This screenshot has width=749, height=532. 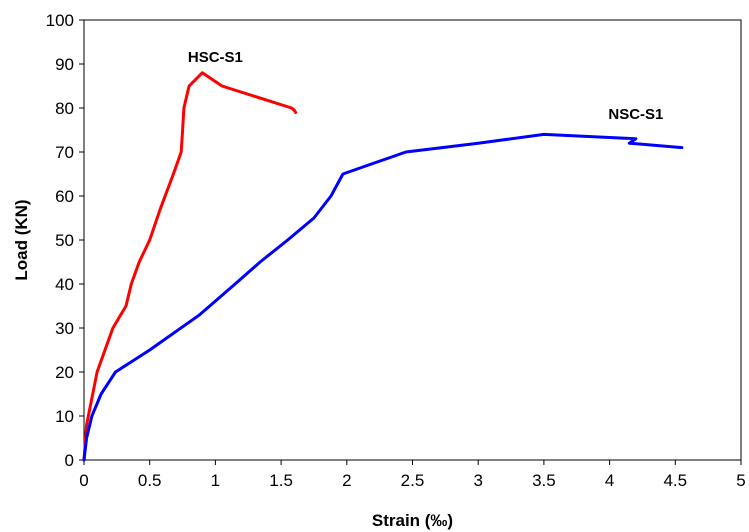 I want to click on x-tick-label: 1, so click(x=215, y=480).